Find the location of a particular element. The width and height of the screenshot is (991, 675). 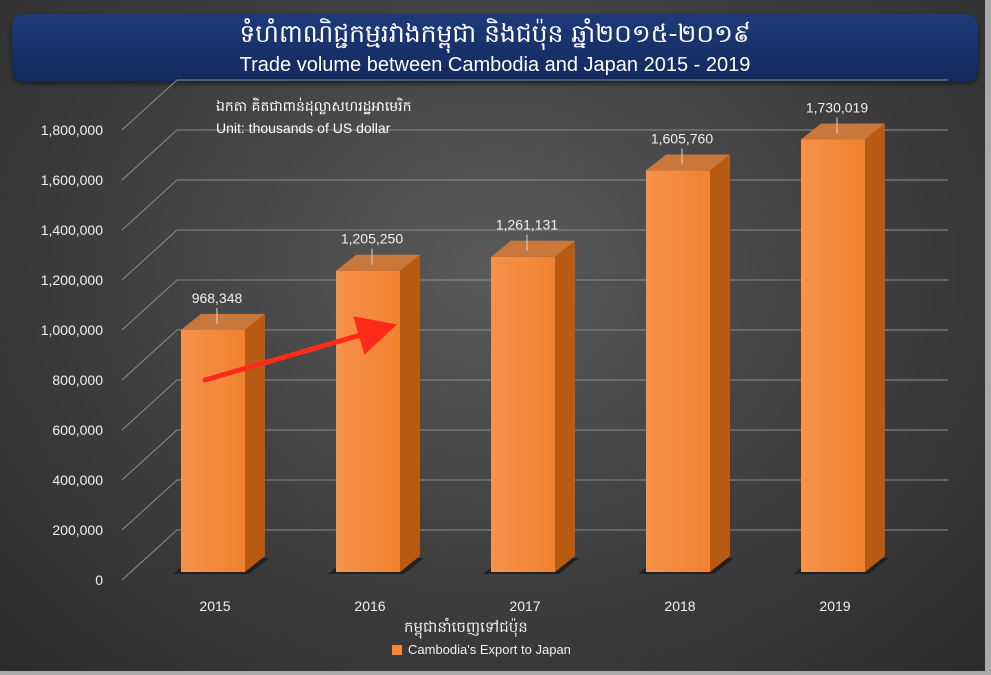

unit-note-khmer: ឯកតា គិតជាពាន់ដុល្លាសហរដ្ឋអាមេរិក is located at coordinates (314, 106).